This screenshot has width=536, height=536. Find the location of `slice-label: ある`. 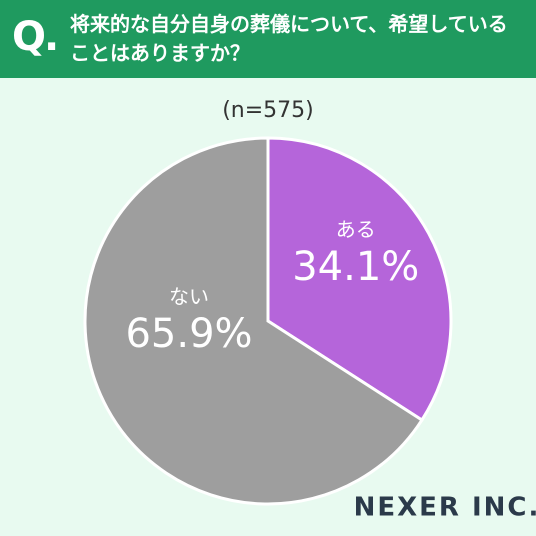

slice-label: ある is located at coordinates (356, 230).